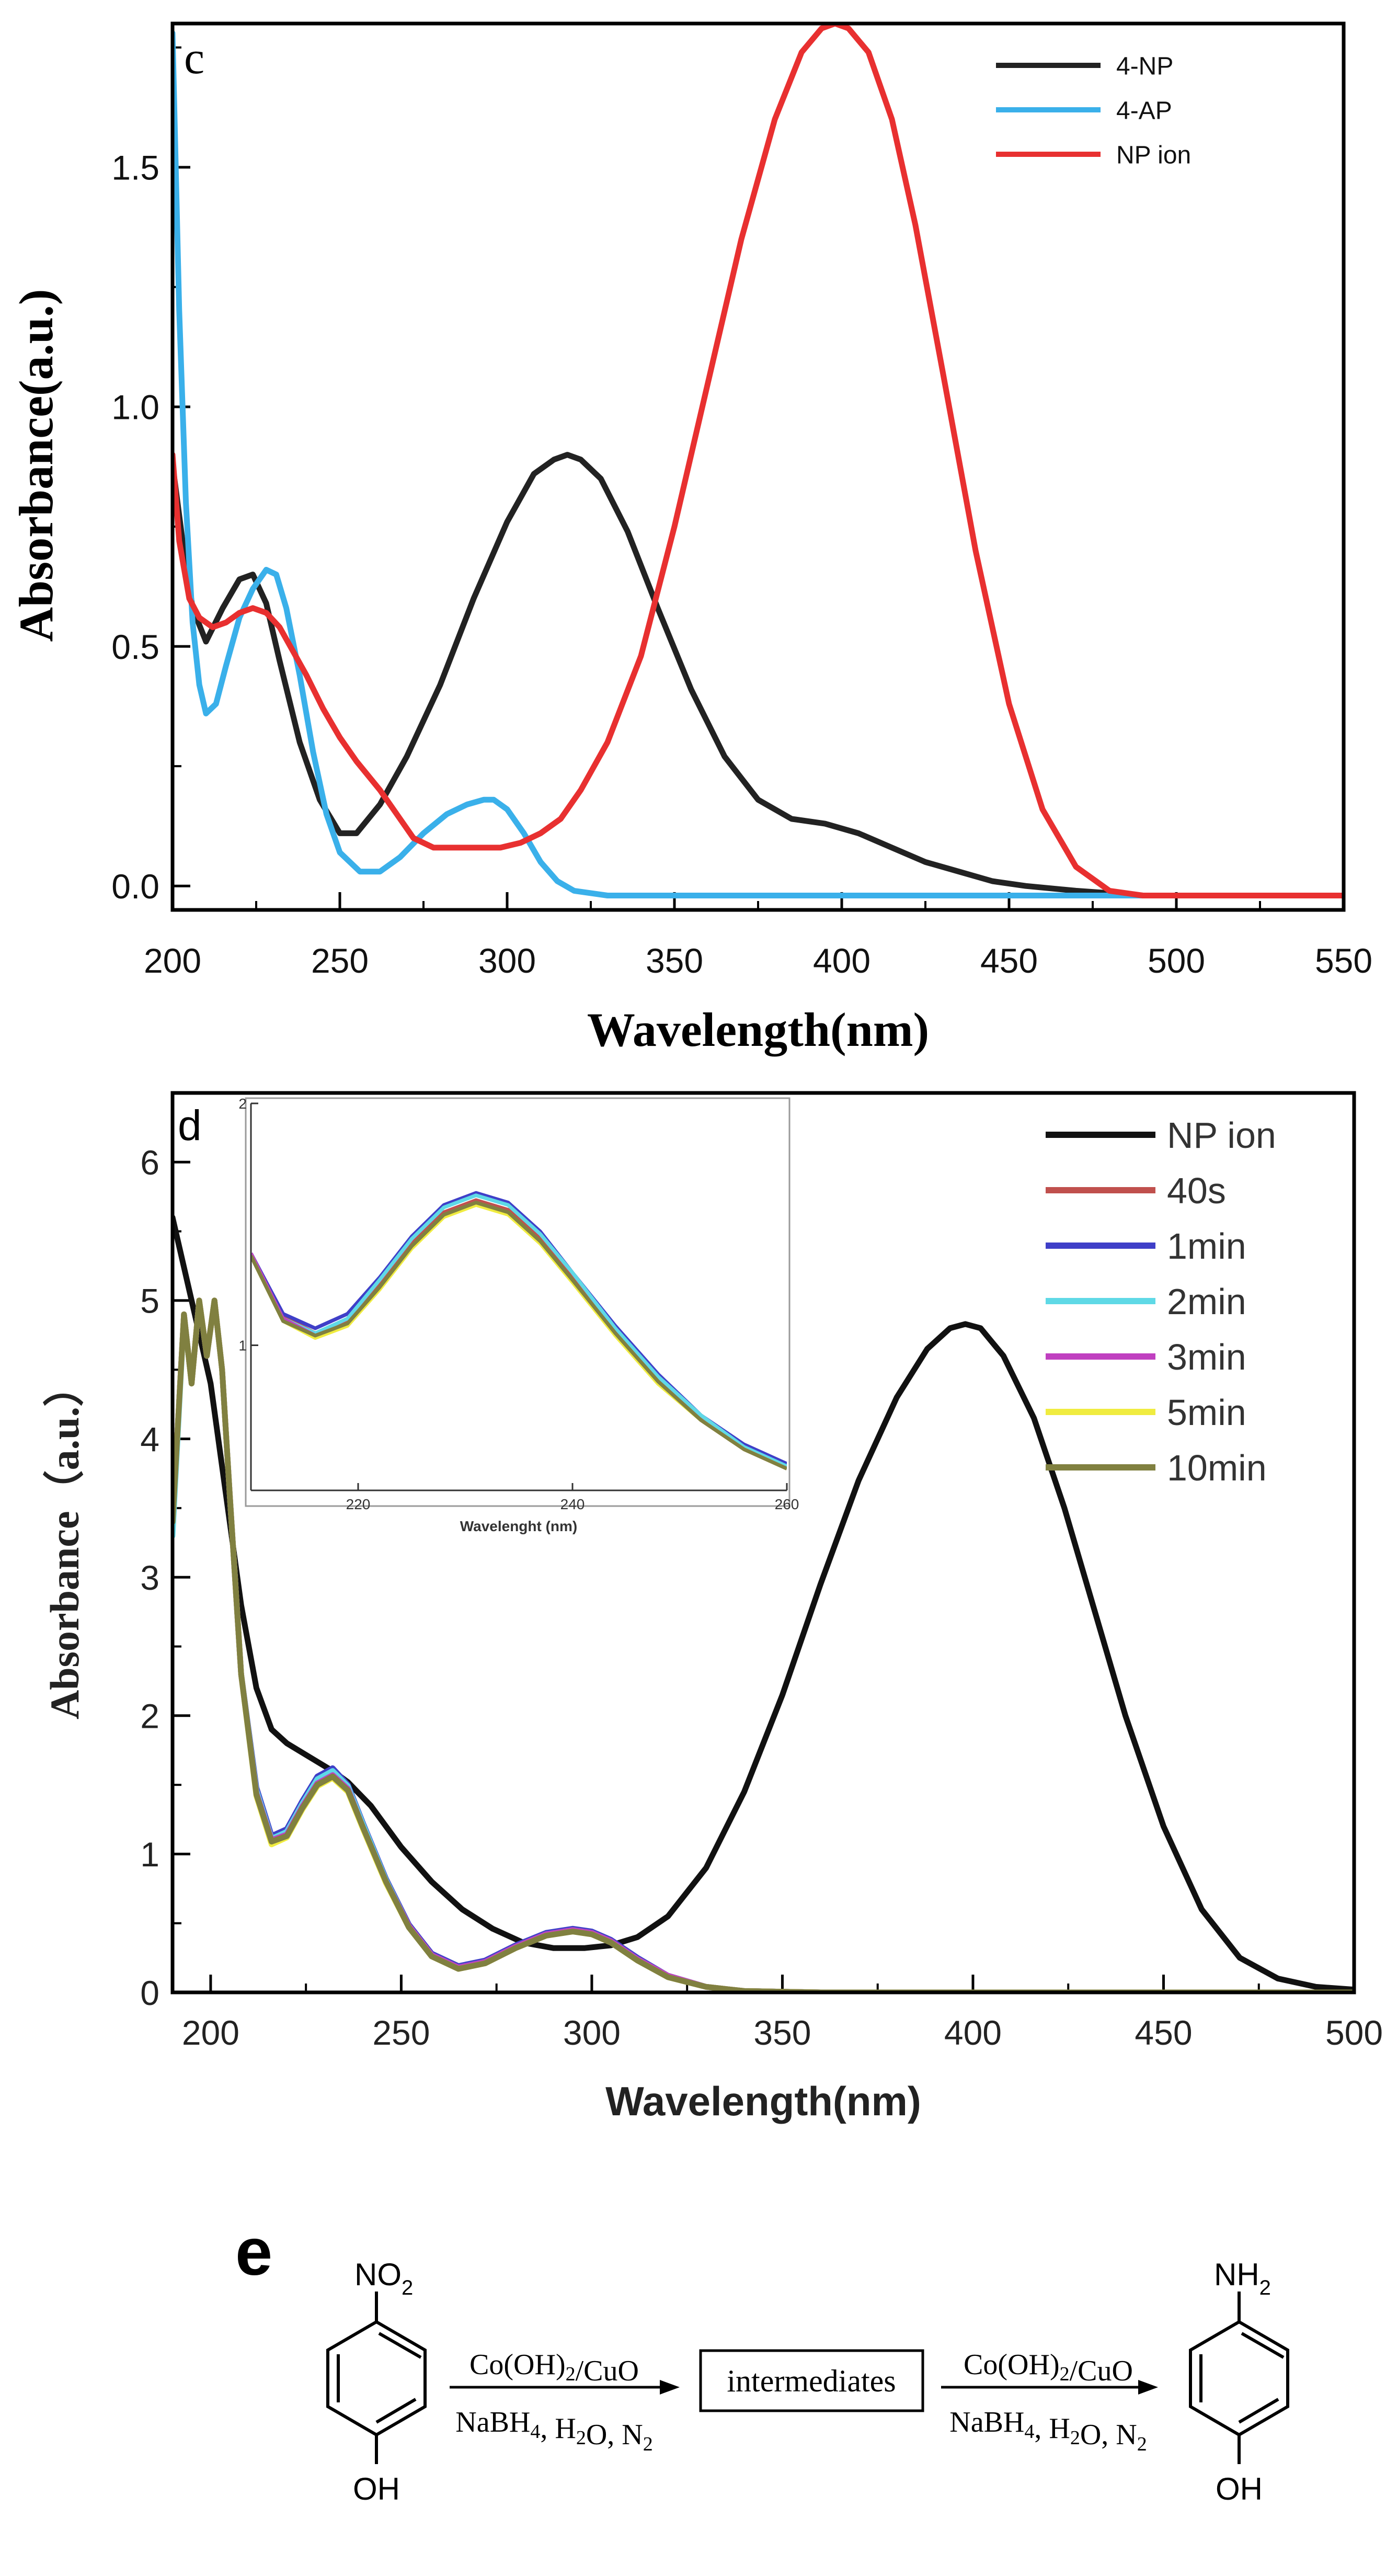 The image size is (1386, 2576). I want to click on y-tick-label: 2, so click(150, 1717).